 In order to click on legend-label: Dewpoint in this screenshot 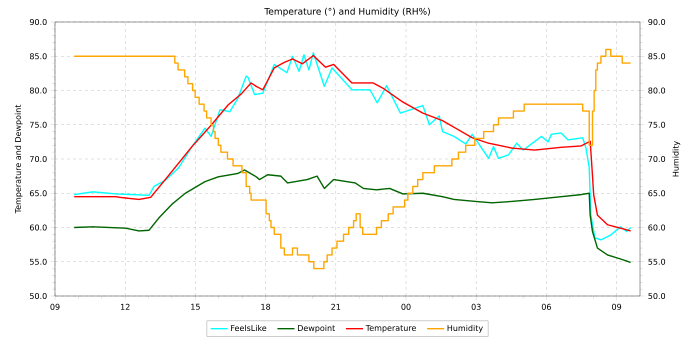, I will do `click(317, 328)`.